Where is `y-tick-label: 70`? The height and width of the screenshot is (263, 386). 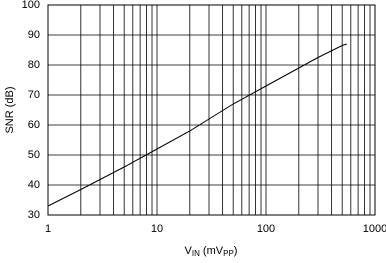 y-tick-label: 70 is located at coordinates (34, 95).